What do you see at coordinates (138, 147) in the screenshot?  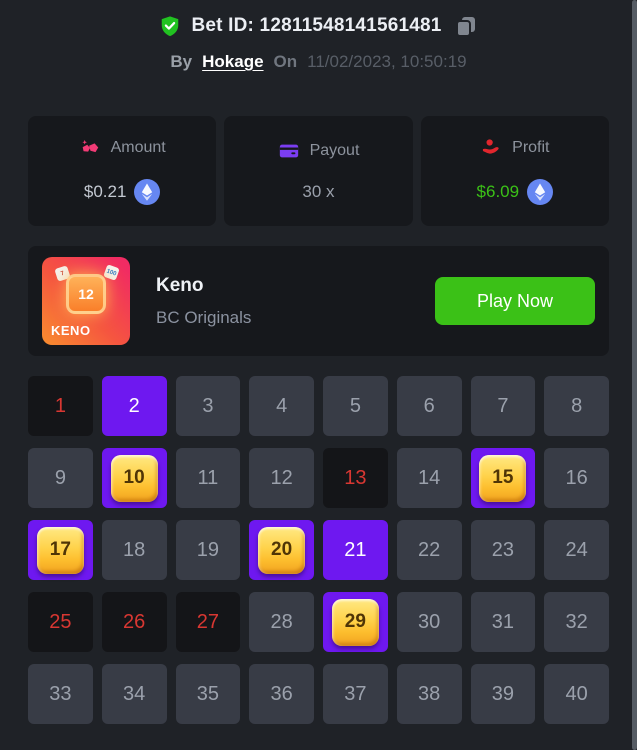 I see `amount-label: Amount` at bounding box center [138, 147].